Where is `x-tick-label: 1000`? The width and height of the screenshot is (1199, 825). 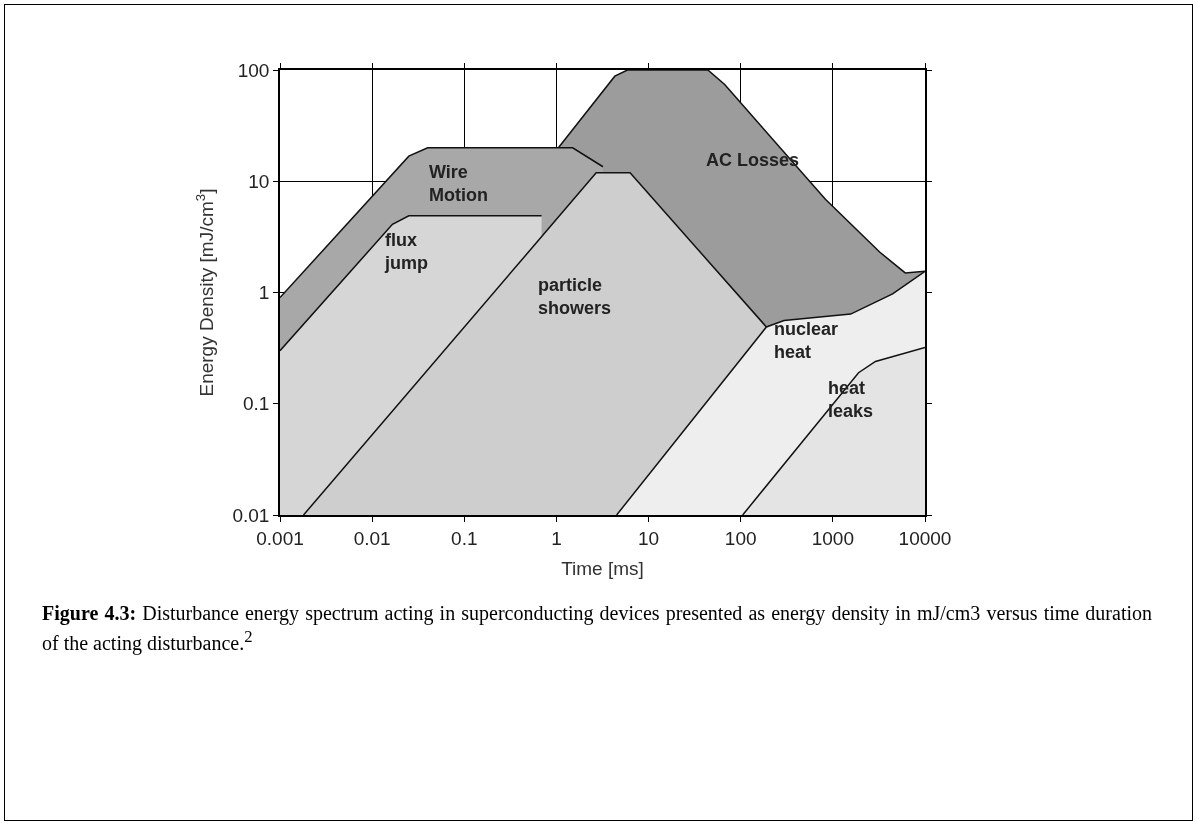 x-tick-label: 1000 is located at coordinates (832, 538).